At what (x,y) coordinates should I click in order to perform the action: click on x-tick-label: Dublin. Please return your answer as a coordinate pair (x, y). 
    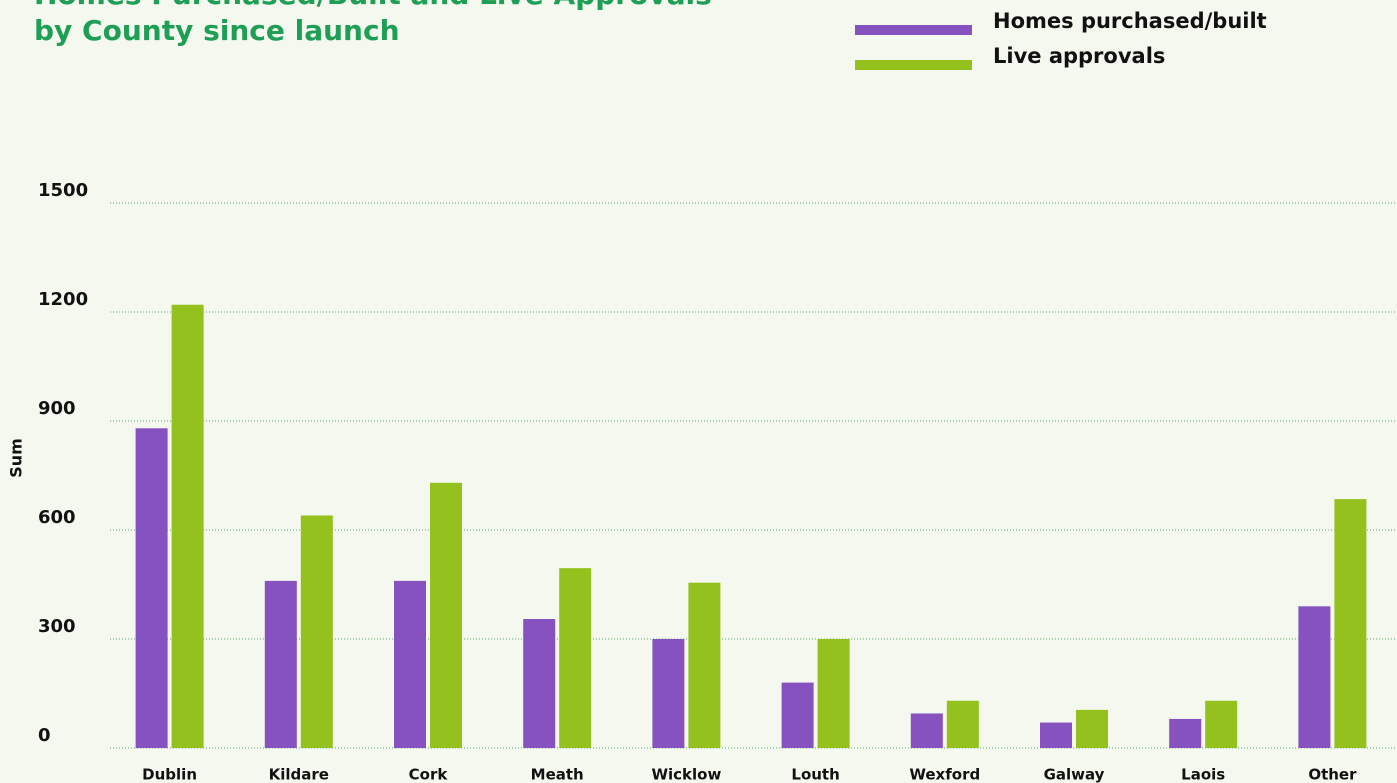
    Looking at the image, I should click on (169, 774).